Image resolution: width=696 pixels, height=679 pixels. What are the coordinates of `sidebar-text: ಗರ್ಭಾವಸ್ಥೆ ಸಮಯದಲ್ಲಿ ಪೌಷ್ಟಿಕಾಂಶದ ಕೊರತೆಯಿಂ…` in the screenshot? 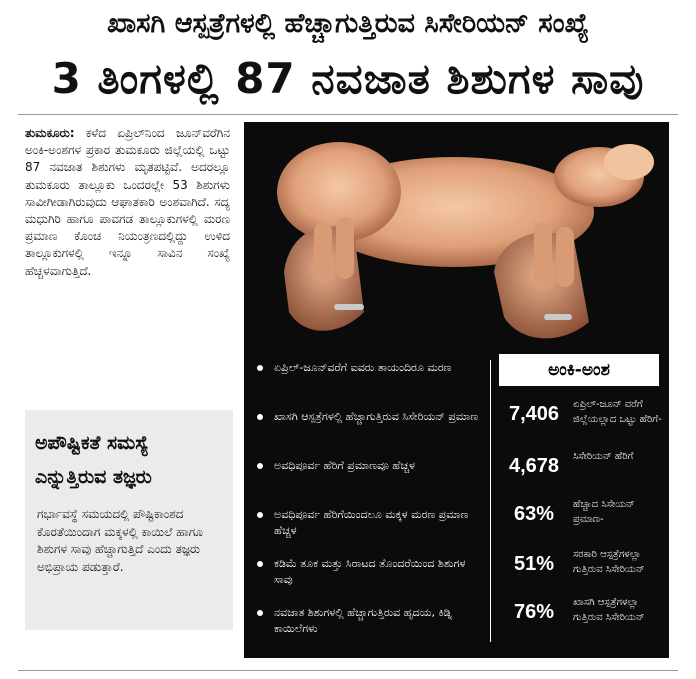 It's located at (120, 540).